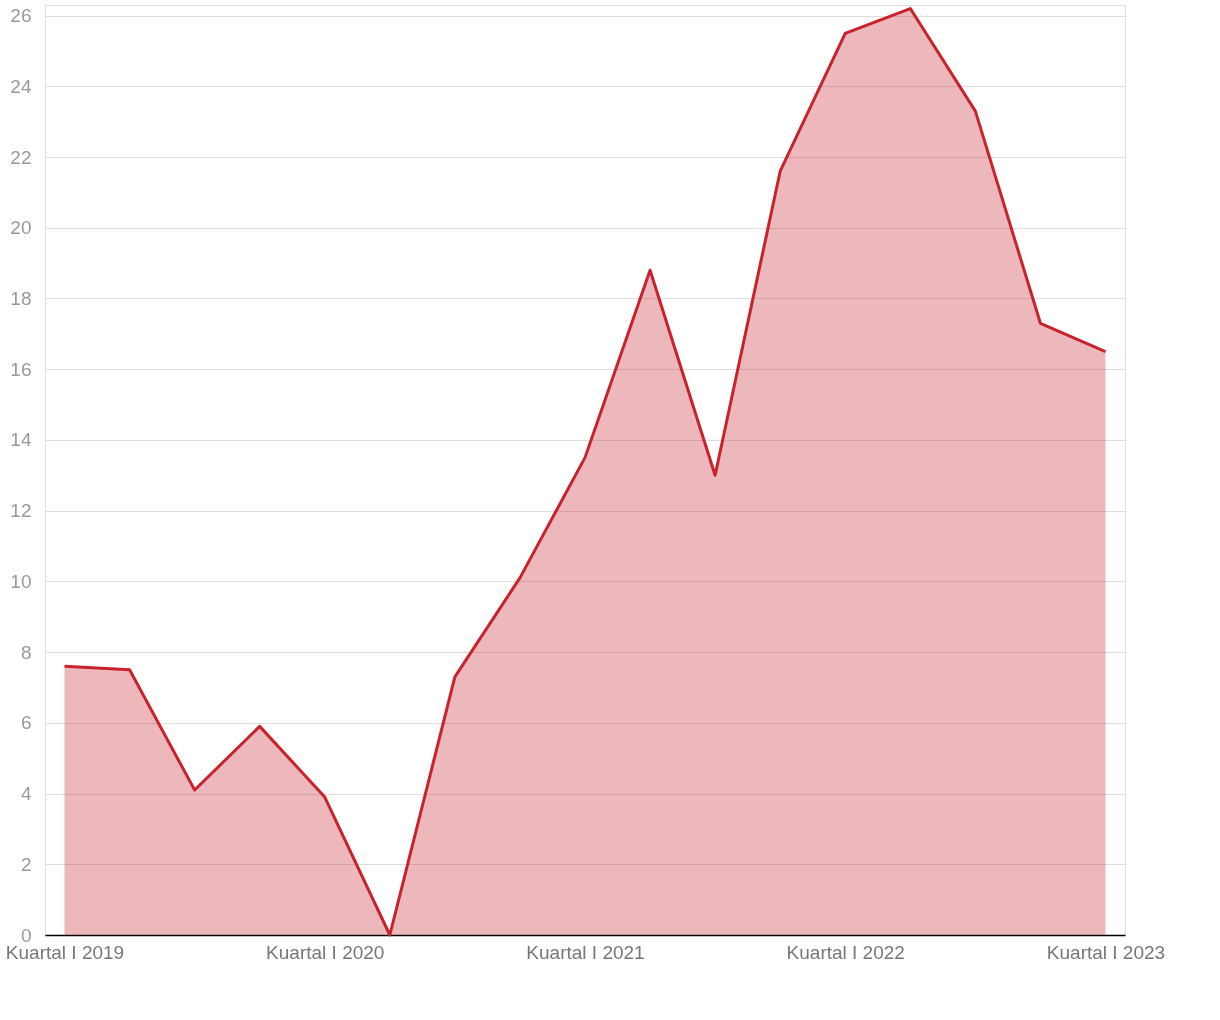 This screenshot has height=1020, width=1220. Describe the element at coordinates (845, 952) in the screenshot. I see `x-tick-label: Kuartal I 2022` at that location.